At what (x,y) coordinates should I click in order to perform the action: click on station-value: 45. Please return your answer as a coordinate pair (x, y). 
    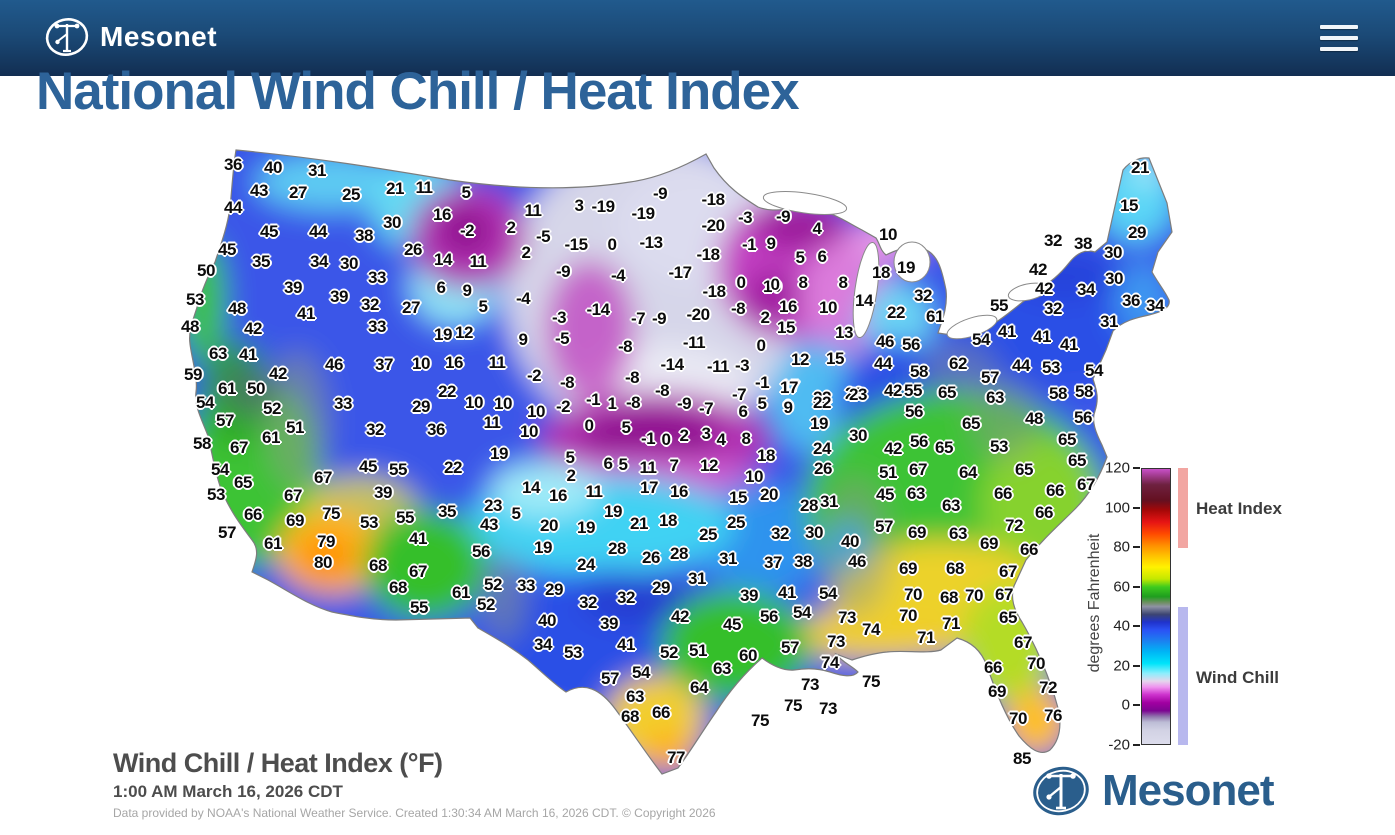
    Looking at the image, I should click on (269, 231).